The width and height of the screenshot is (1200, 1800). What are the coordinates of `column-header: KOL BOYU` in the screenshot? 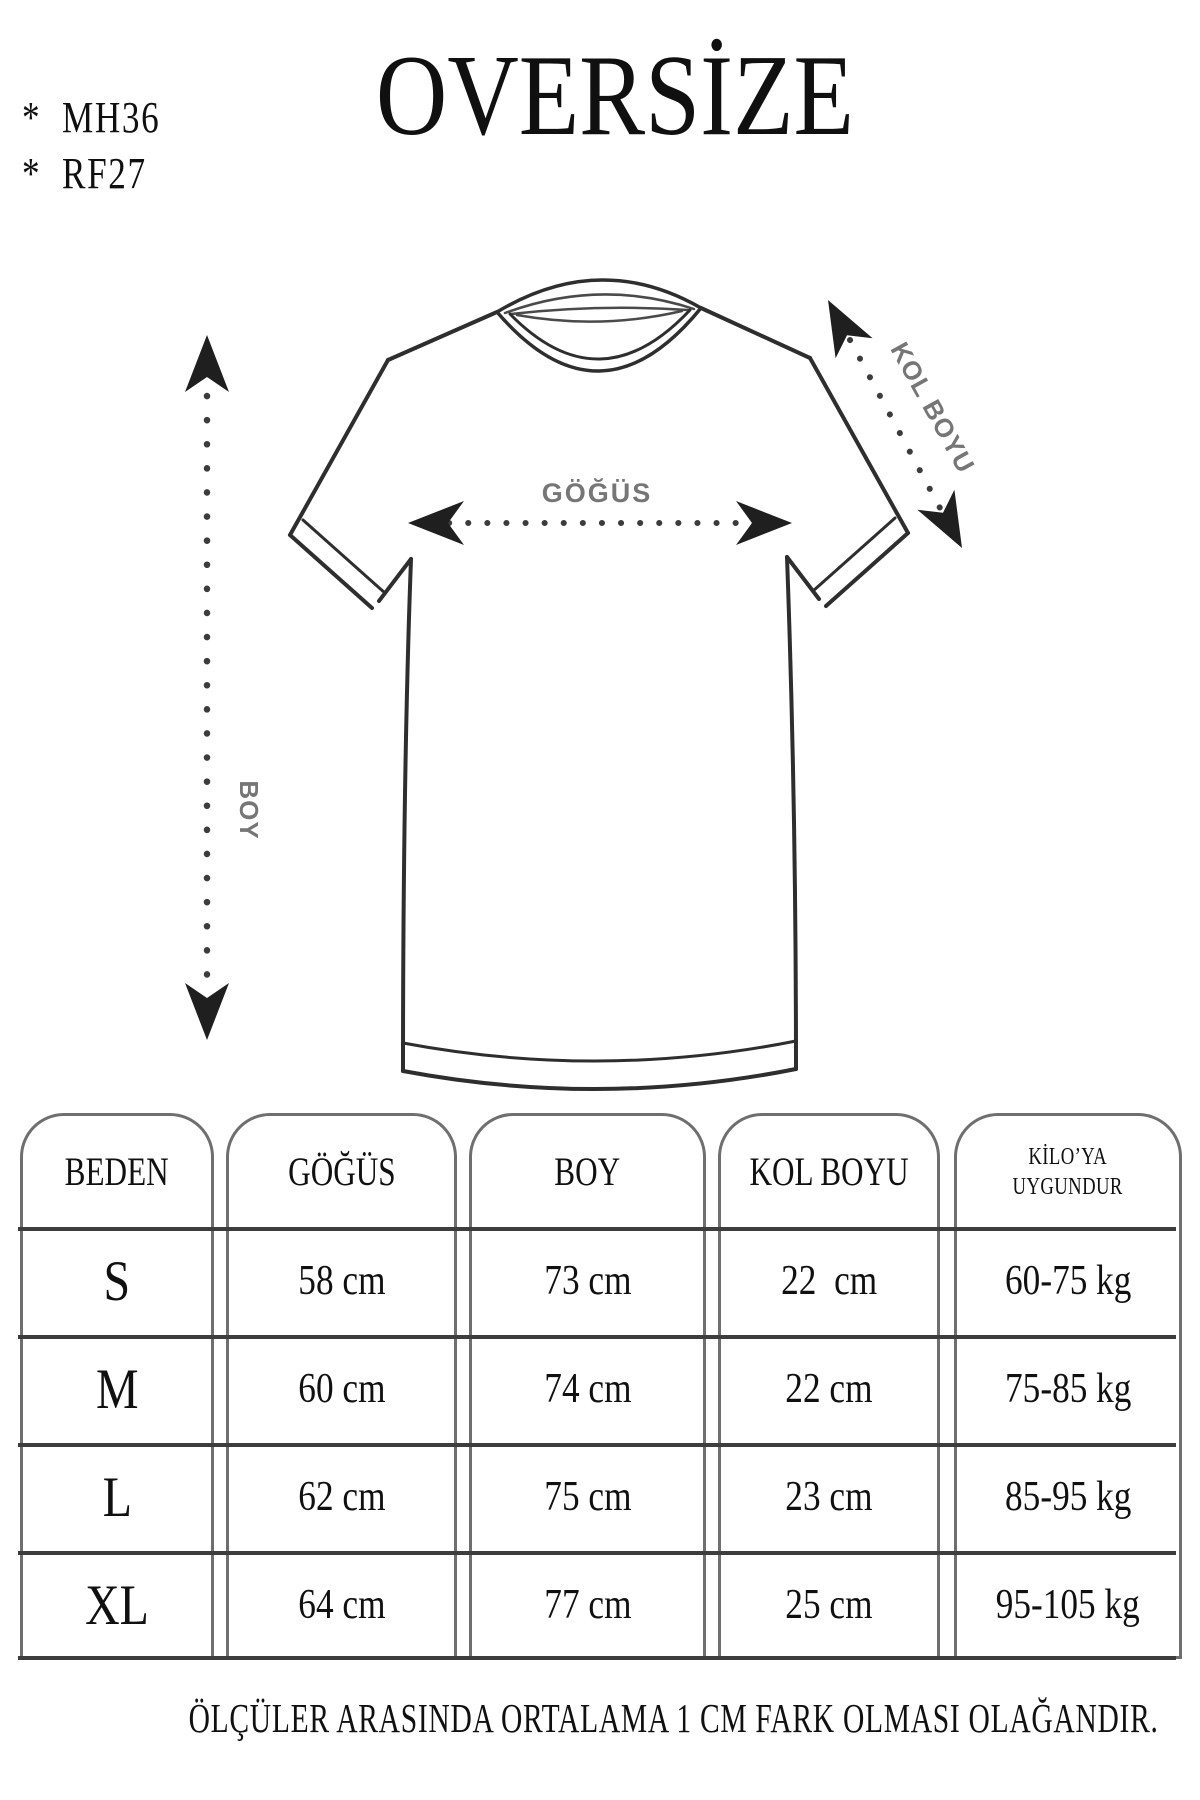 It's located at (829, 1171).